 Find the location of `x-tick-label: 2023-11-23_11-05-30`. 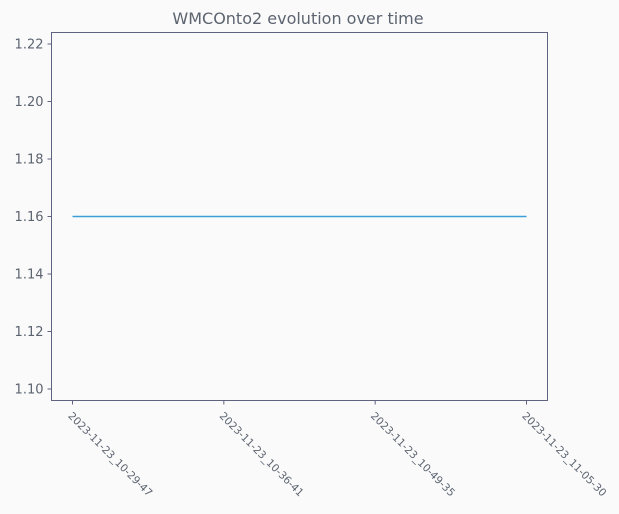

x-tick-label: 2023-11-23_11-05-30 is located at coordinates (563, 454).